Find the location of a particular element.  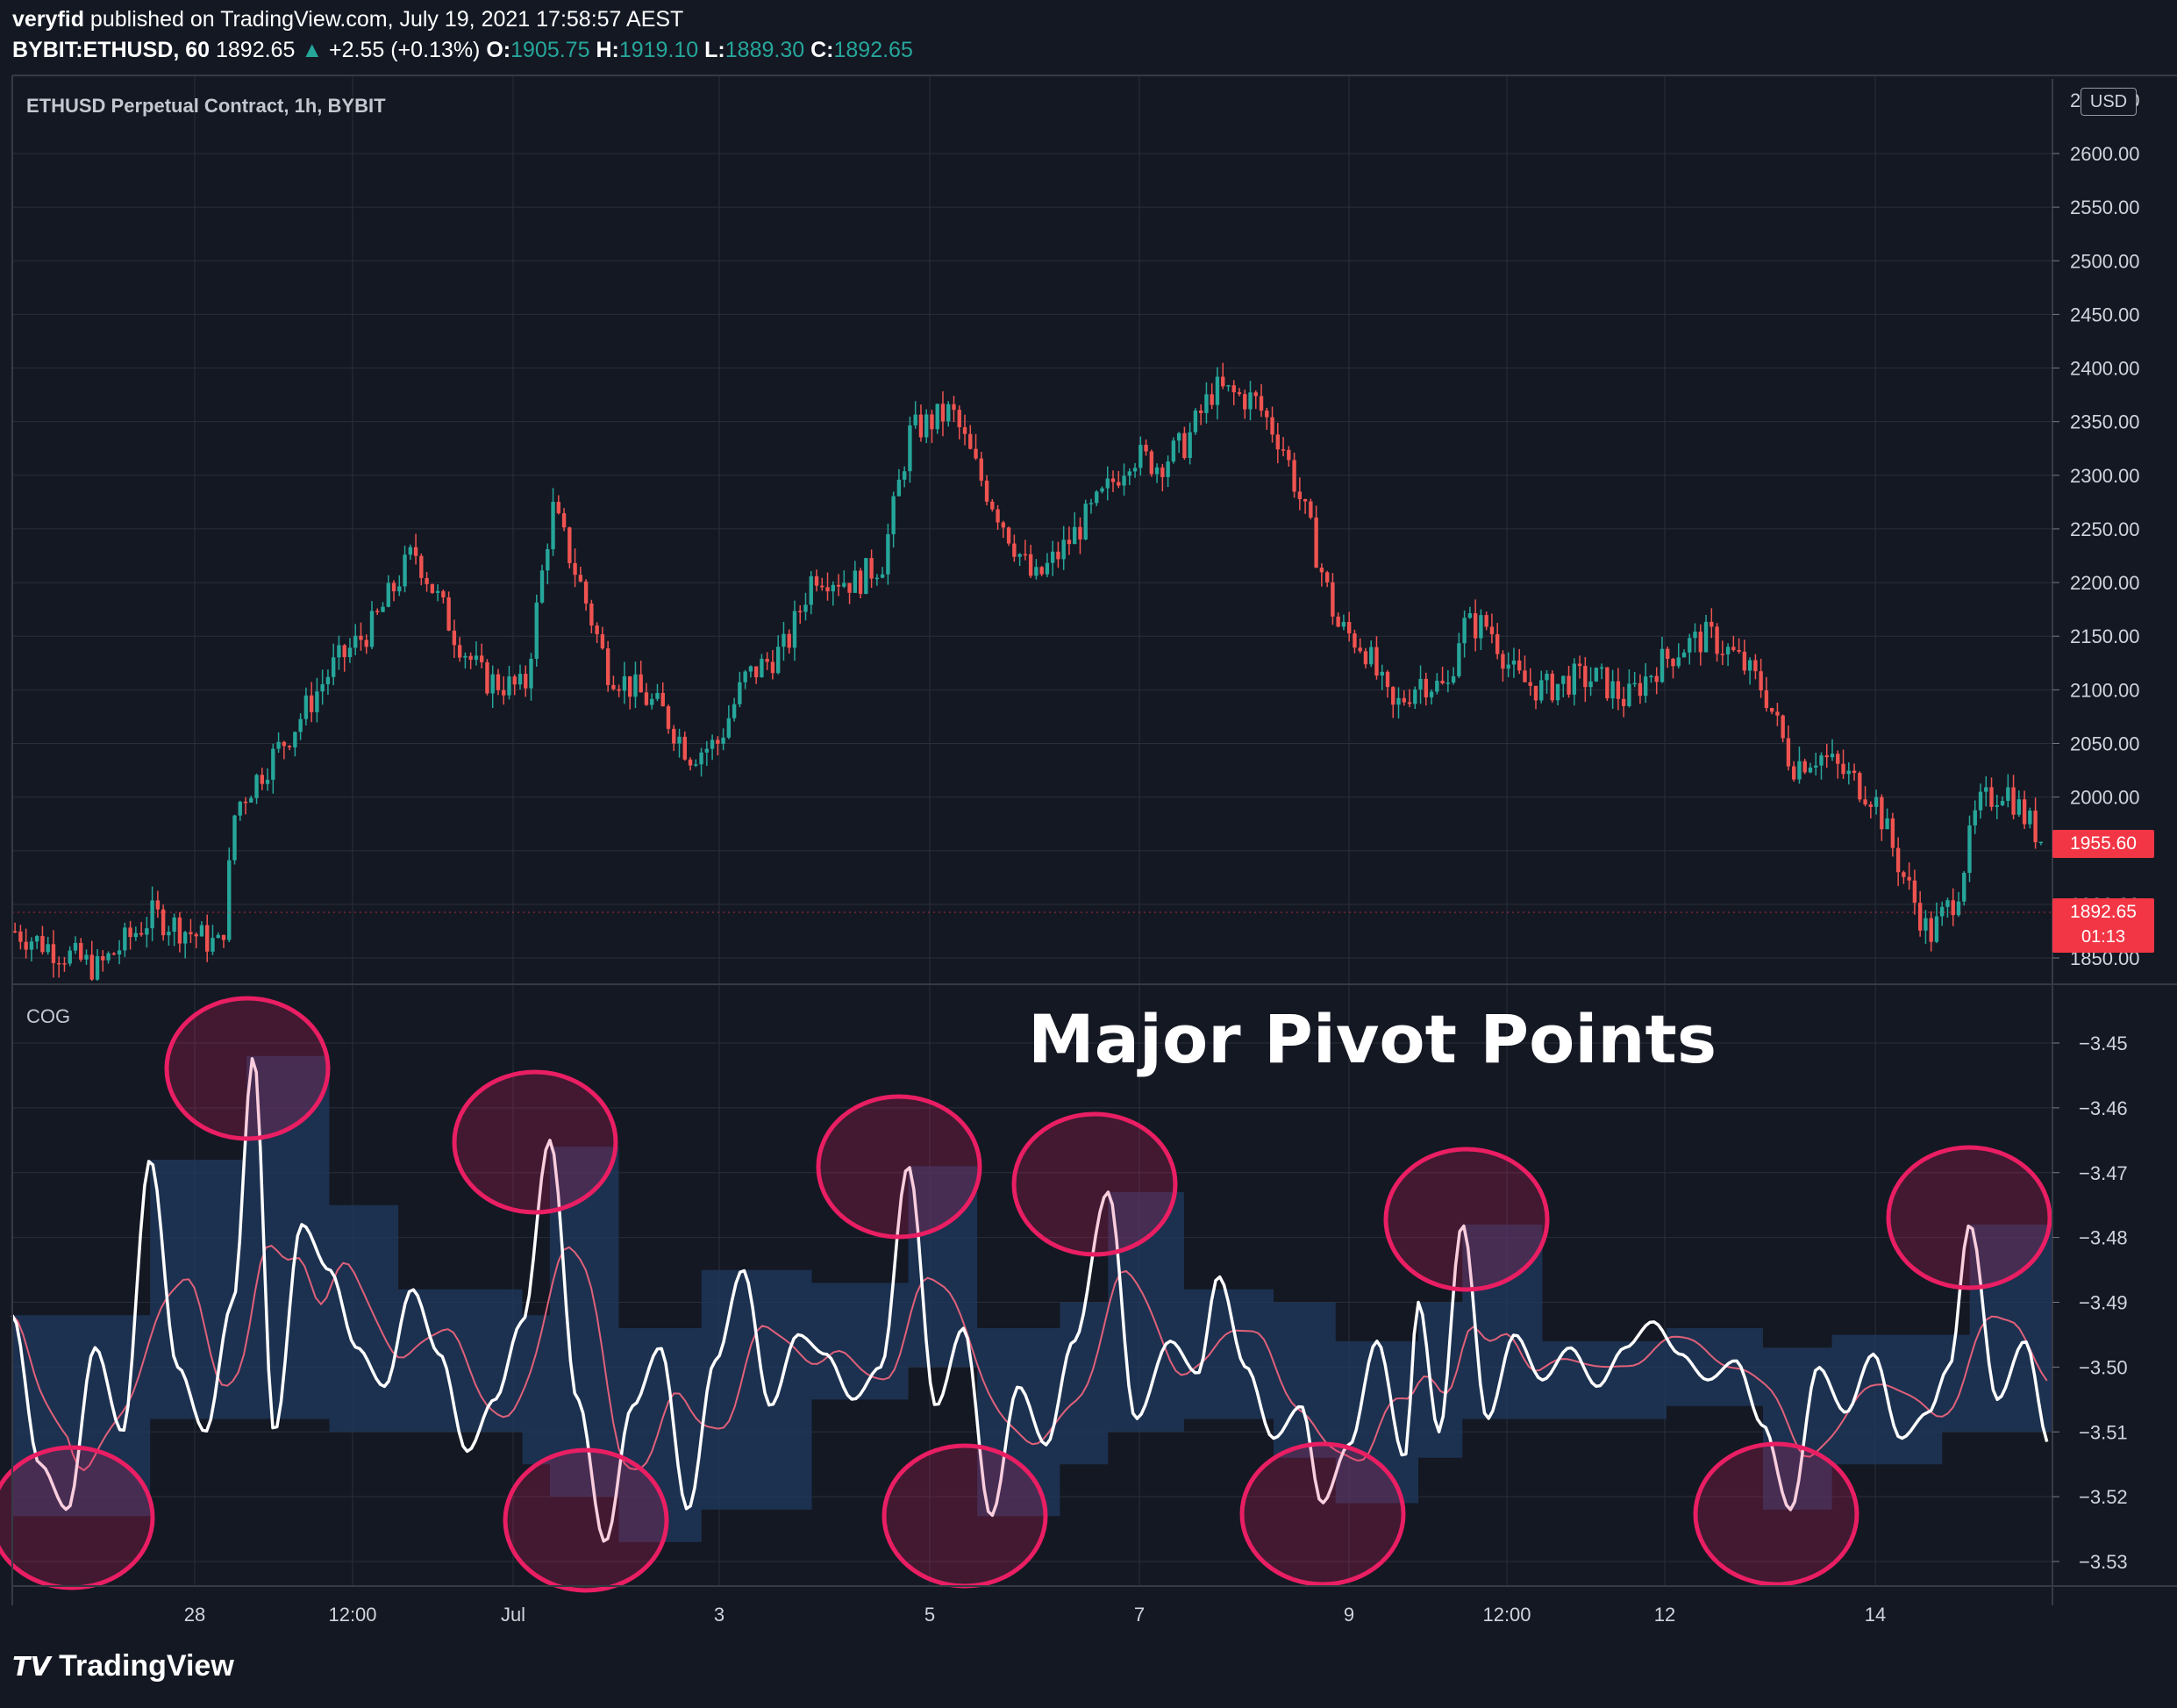

time-tick-label: 12 is located at coordinates (1664, 1615).